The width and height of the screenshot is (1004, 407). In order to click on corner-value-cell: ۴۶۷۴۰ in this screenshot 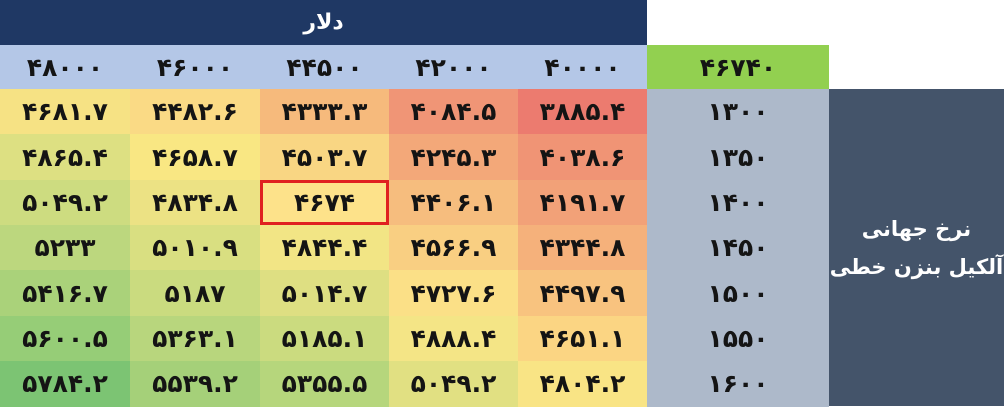, I will do `click(738, 67)`.